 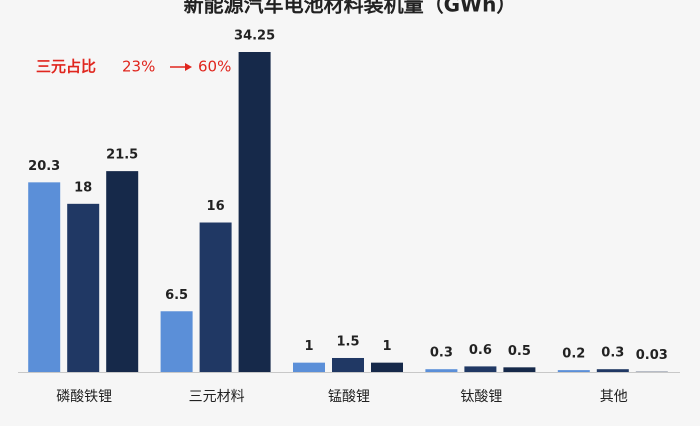 I want to click on x-tick-label: 钛酸锂, so click(x=481, y=397).